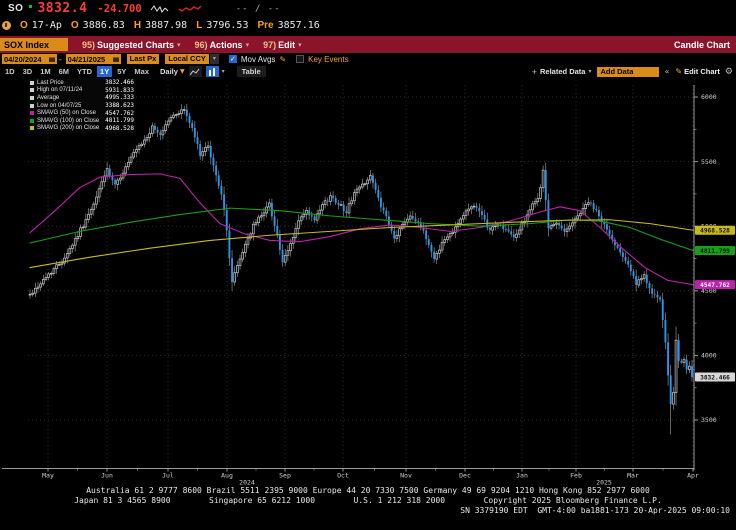 Image resolution: width=736 pixels, height=530 pixels. What do you see at coordinates (27, 71) in the screenshot?
I see `period-button-3d: 3D` at bounding box center [27, 71].